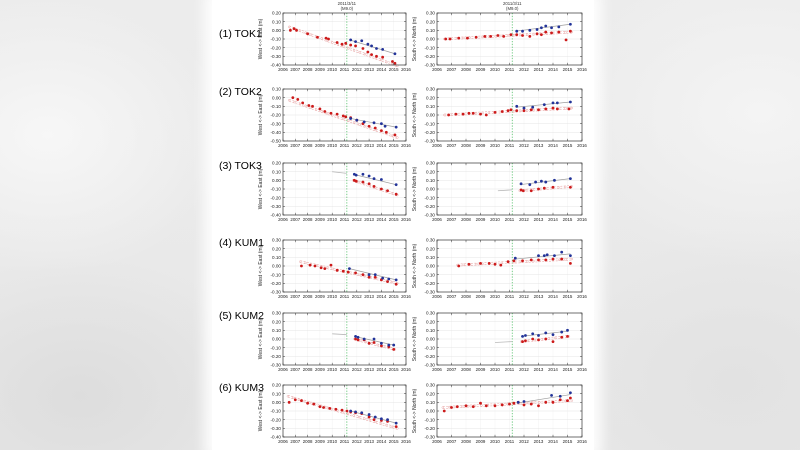 The image size is (800, 450). Describe the element at coordinates (241, 316) in the screenshot. I see `row-label-kum2: (5) KUM2` at that location.